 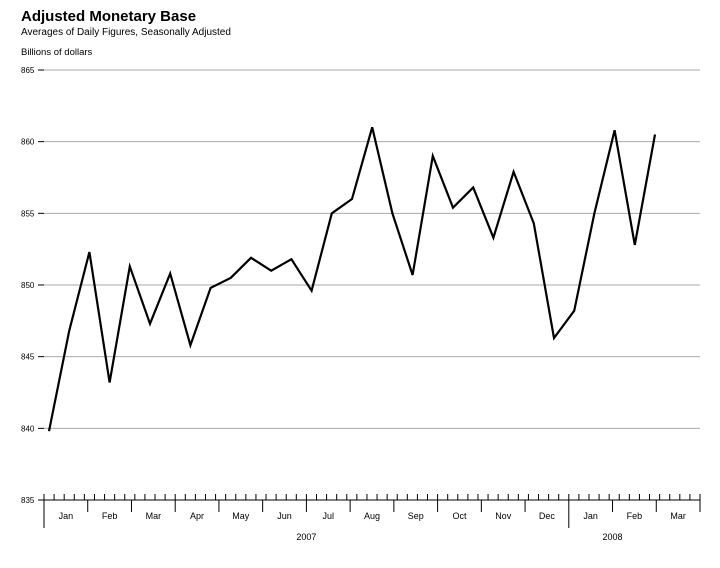 I want to click on y-tick-label: 865, so click(x=28, y=70).